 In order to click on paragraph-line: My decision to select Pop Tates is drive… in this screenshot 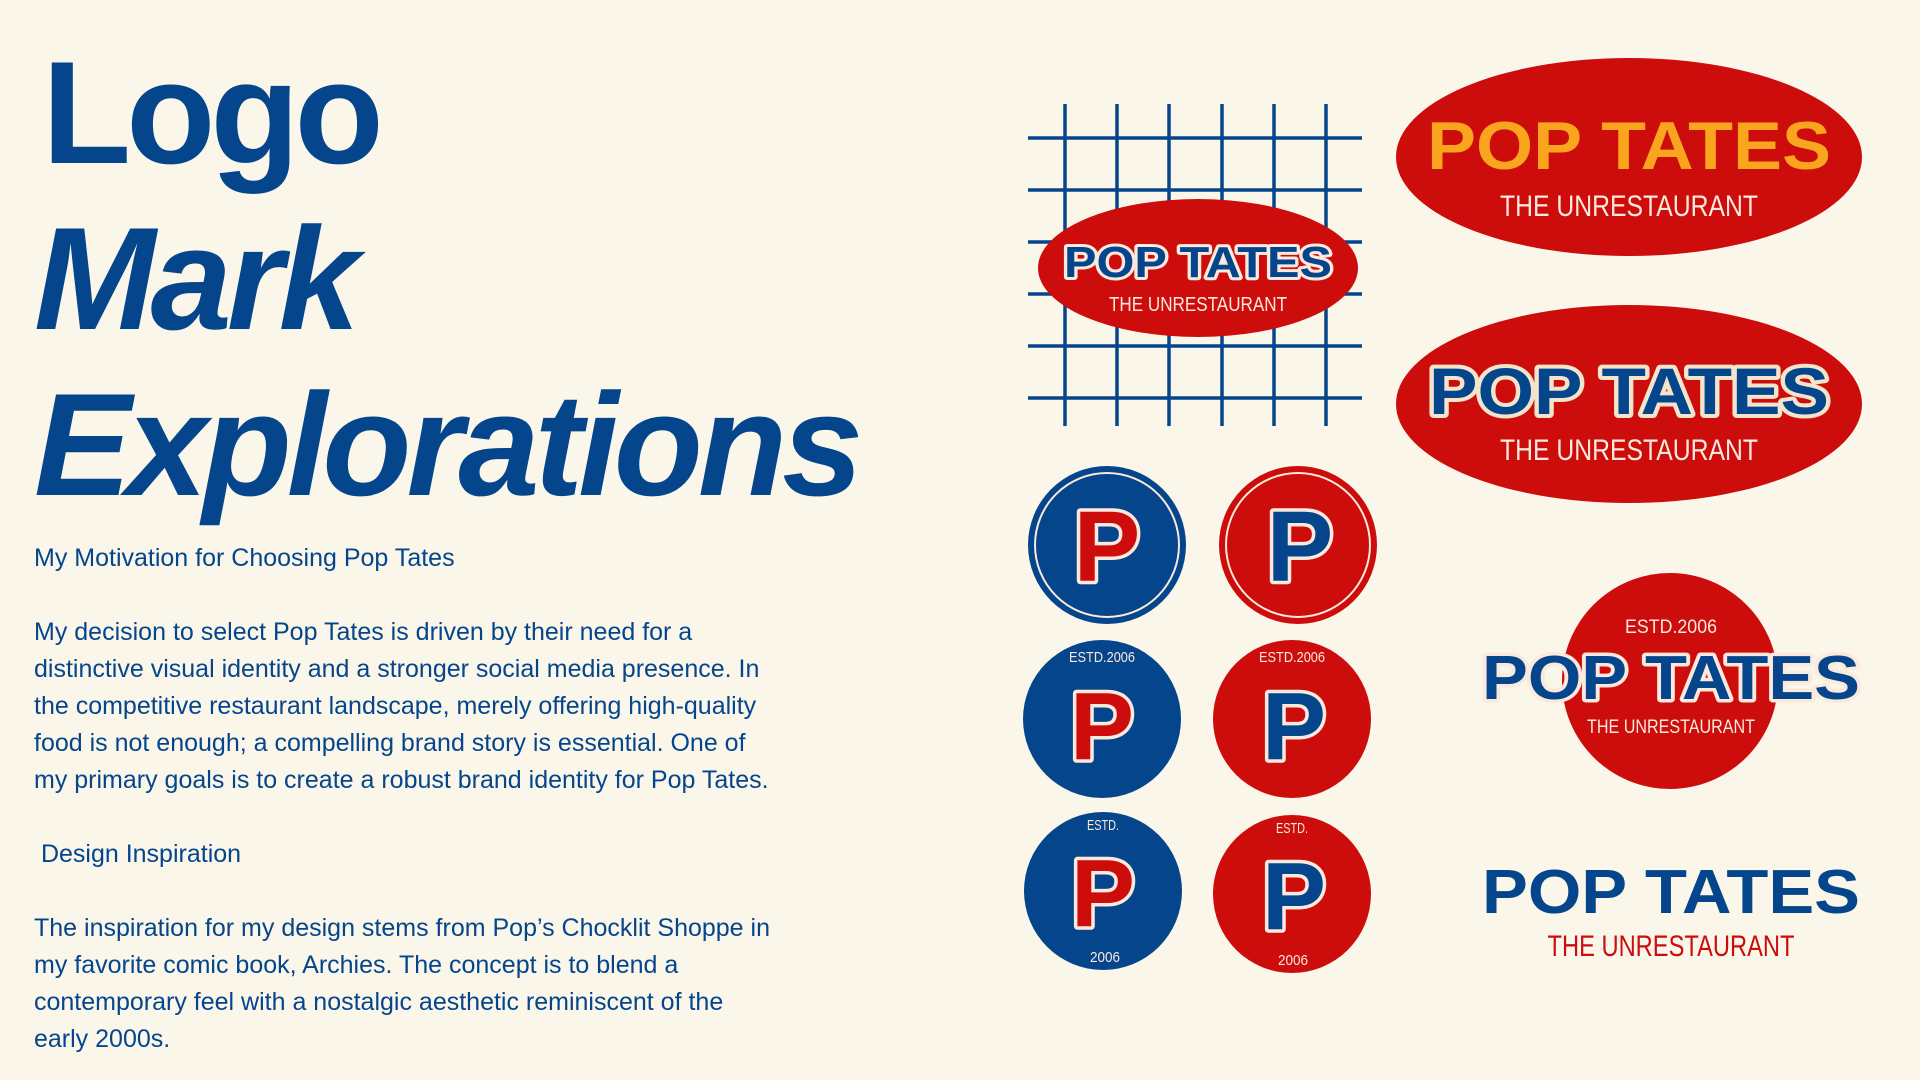, I will do `click(363, 632)`.